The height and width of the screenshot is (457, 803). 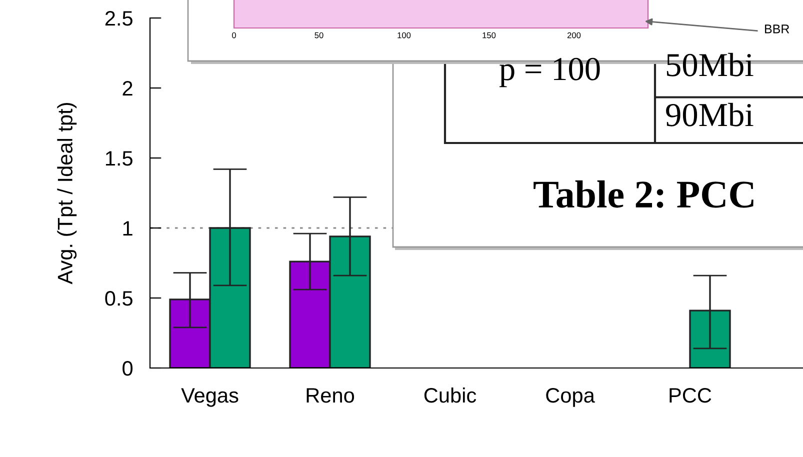 I want to click on y-tick-label: 1.5, so click(x=119, y=158).